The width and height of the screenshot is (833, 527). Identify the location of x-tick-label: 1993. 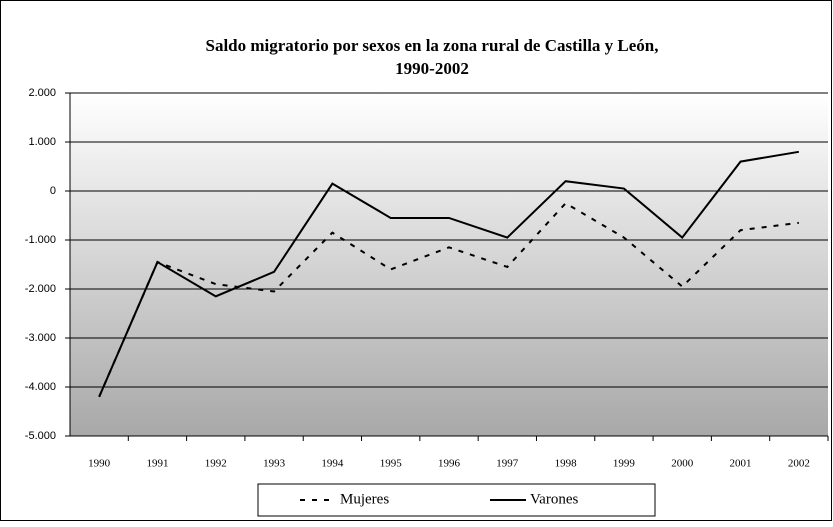
(274, 464).